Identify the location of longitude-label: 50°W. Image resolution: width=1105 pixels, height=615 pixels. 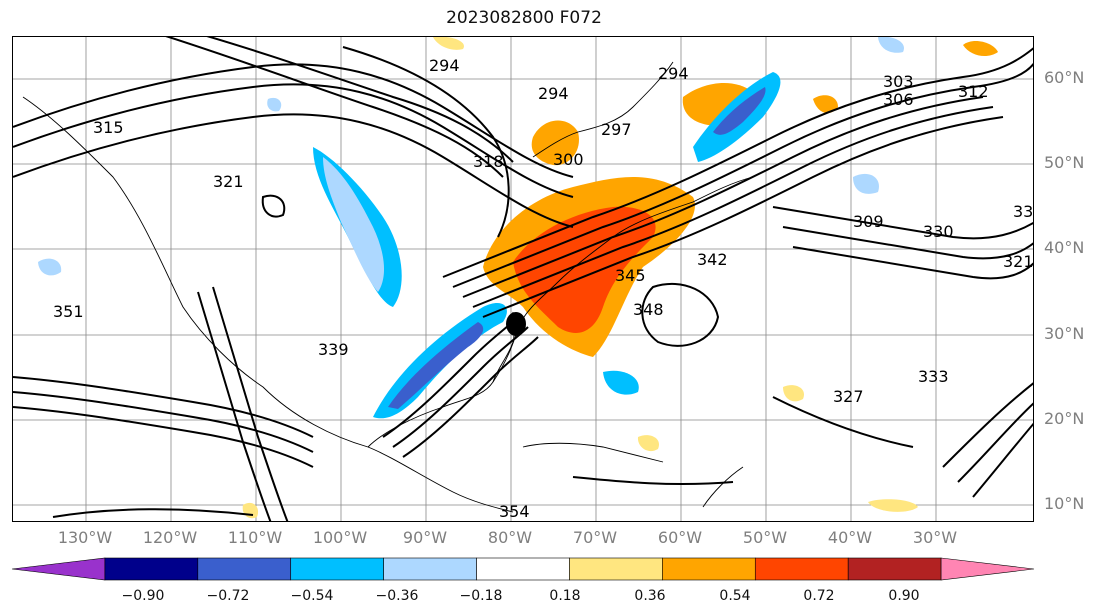
(765, 537).